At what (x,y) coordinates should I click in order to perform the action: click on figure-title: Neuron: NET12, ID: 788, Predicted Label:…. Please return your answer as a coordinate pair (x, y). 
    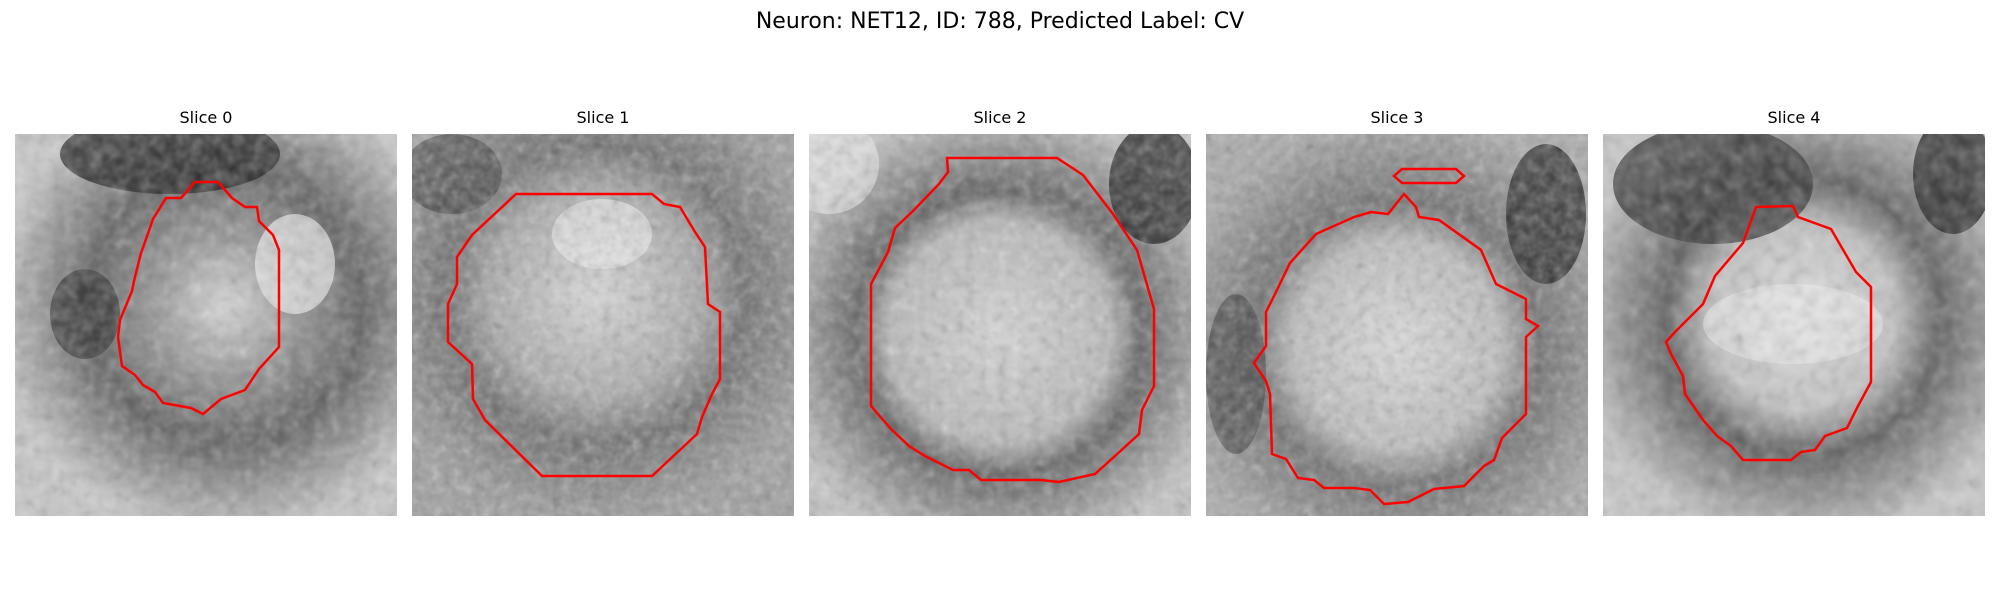
    Looking at the image, I should click on (1000, 21).